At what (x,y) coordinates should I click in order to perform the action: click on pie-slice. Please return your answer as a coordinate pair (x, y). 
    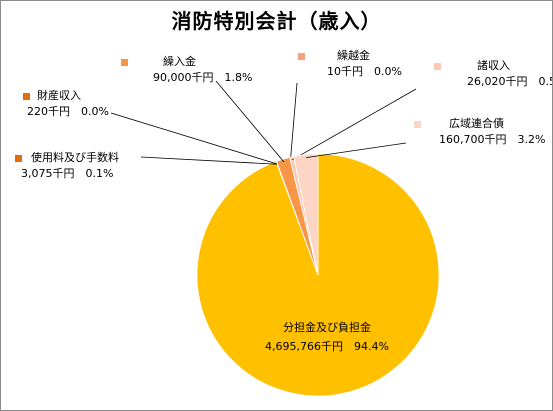
    Looking at the image, I should click on (306, 214).